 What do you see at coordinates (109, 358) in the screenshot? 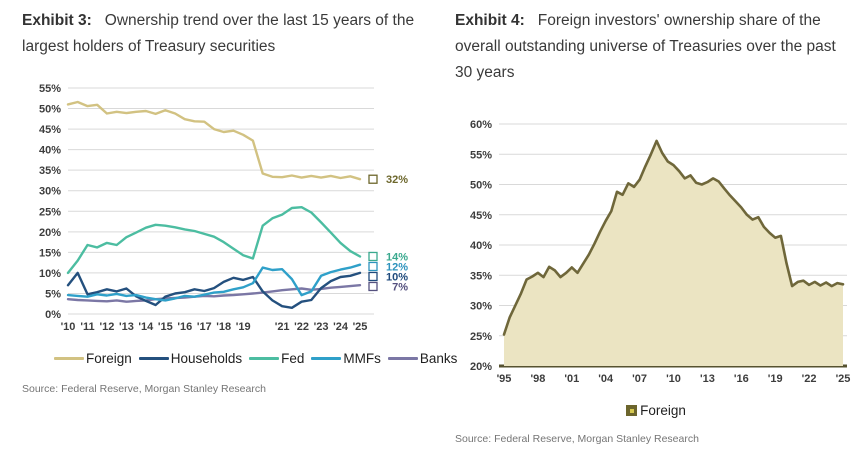
I see `legend-label-foreign: Foreign` at bounding box center [109, 358].